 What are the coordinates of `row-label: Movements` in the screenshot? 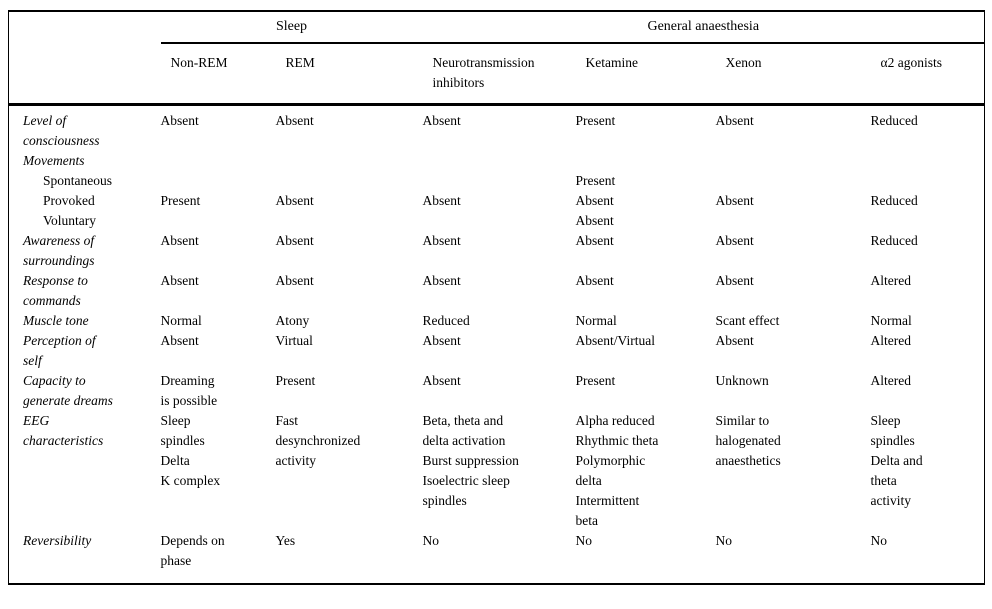 It's located at (54, 160).